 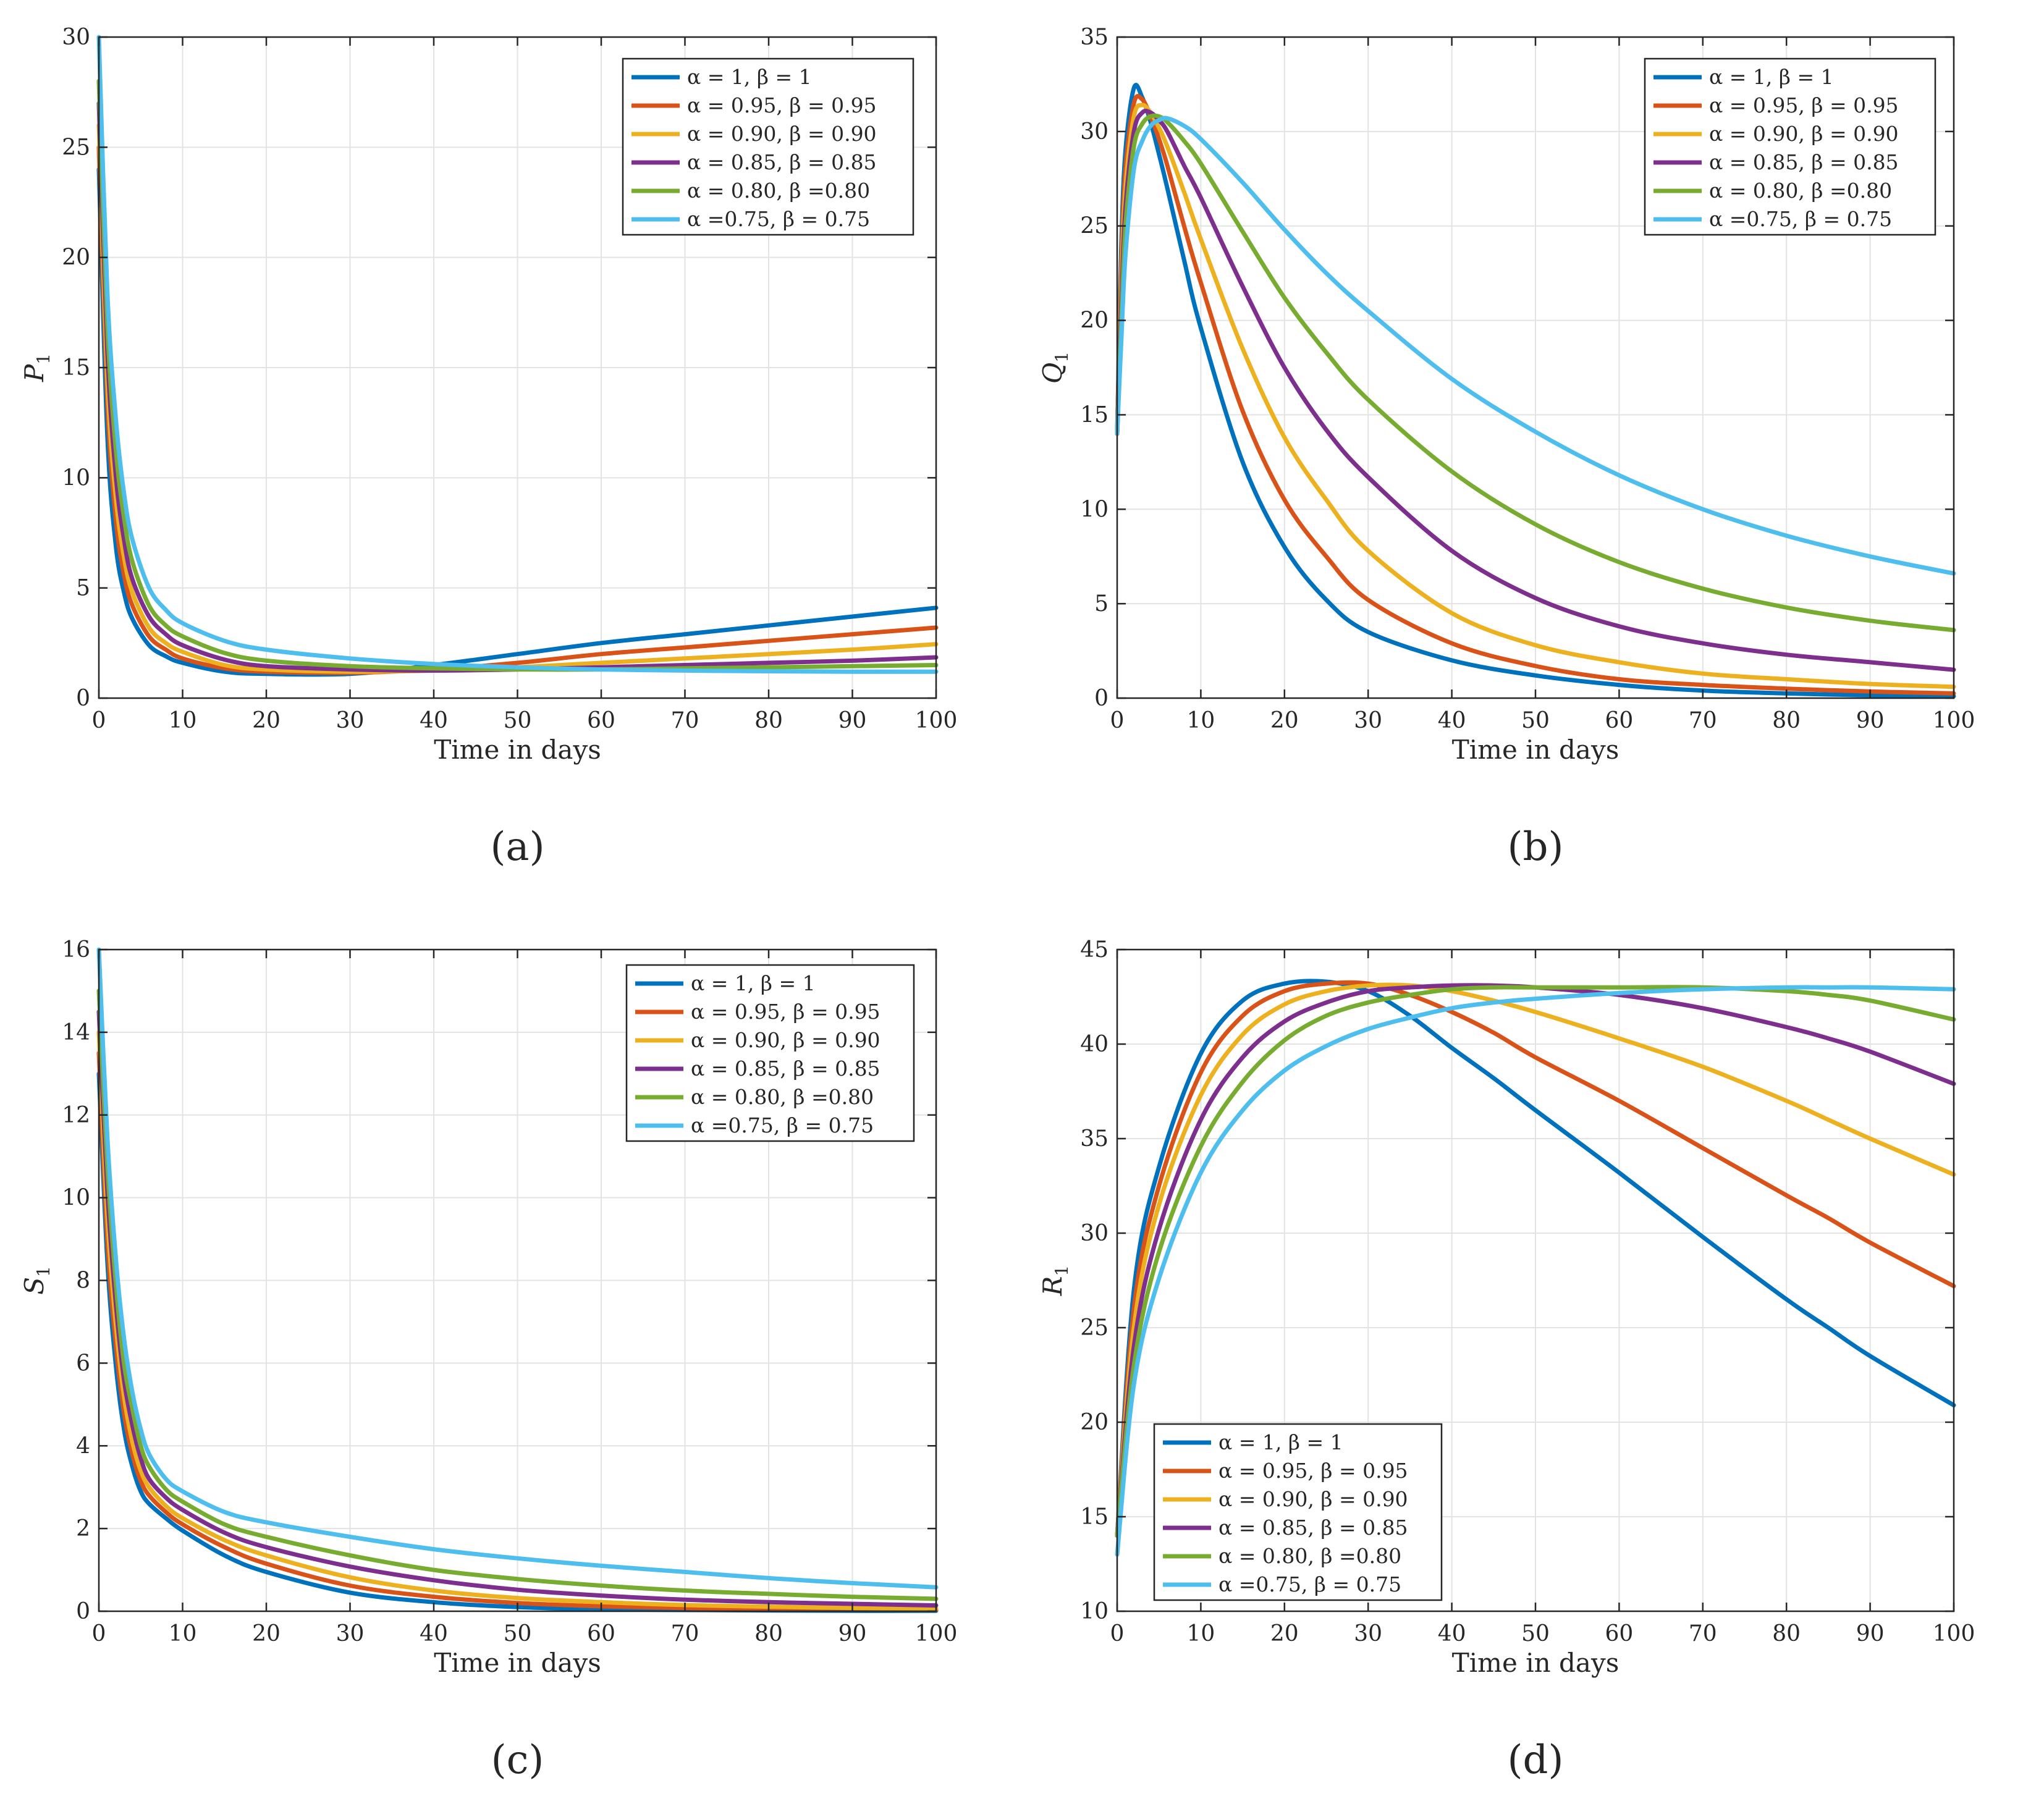 What do you see at coordinates (1052, 1286) in the screenshot?
I see `y-axis-symbol: R` at bounding box center [1052, 1286].